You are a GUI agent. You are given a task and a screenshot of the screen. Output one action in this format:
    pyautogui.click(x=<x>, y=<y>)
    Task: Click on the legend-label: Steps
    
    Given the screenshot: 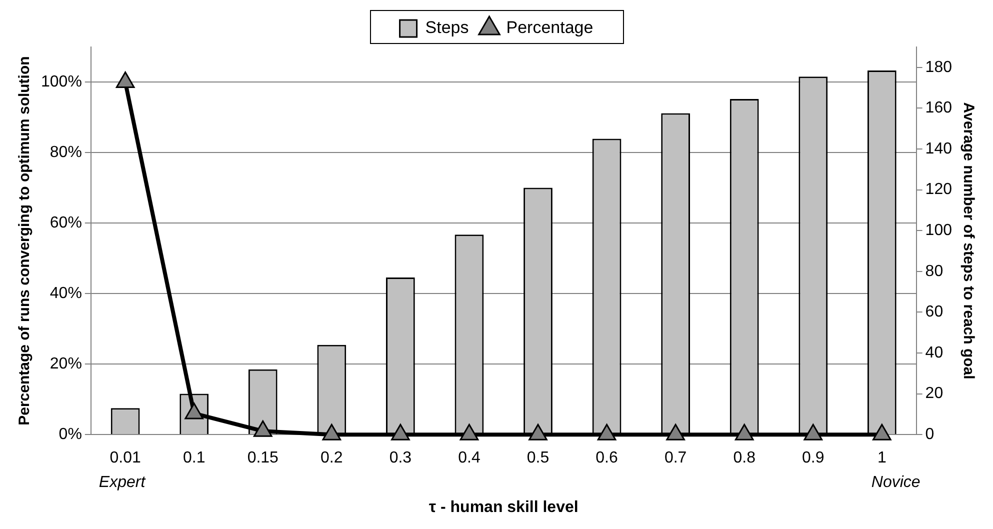 What is the action you would take?
    pyautogui.click(x=447, y=28)
    